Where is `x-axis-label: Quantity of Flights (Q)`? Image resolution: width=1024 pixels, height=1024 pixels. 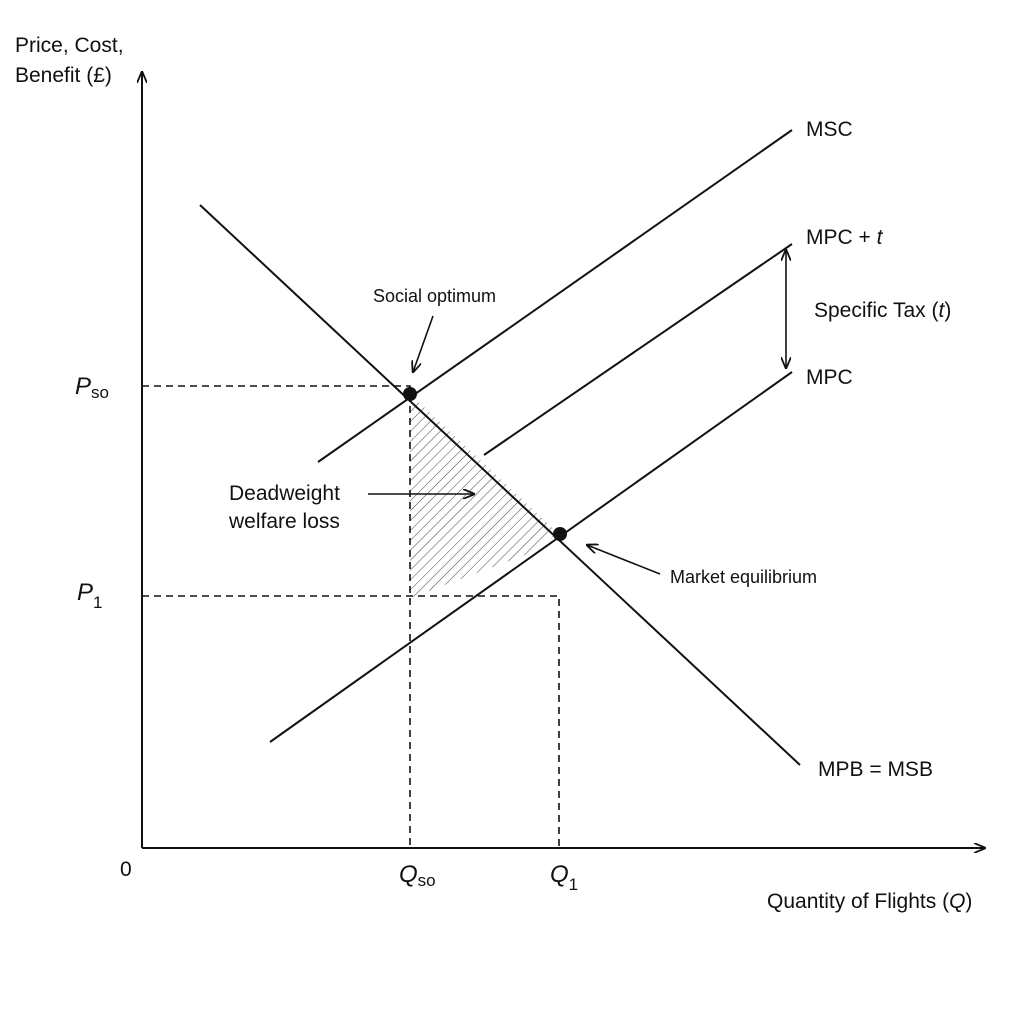
x-axis-label: Quantity of Flights (Q) is located at coordinates (869, 901).